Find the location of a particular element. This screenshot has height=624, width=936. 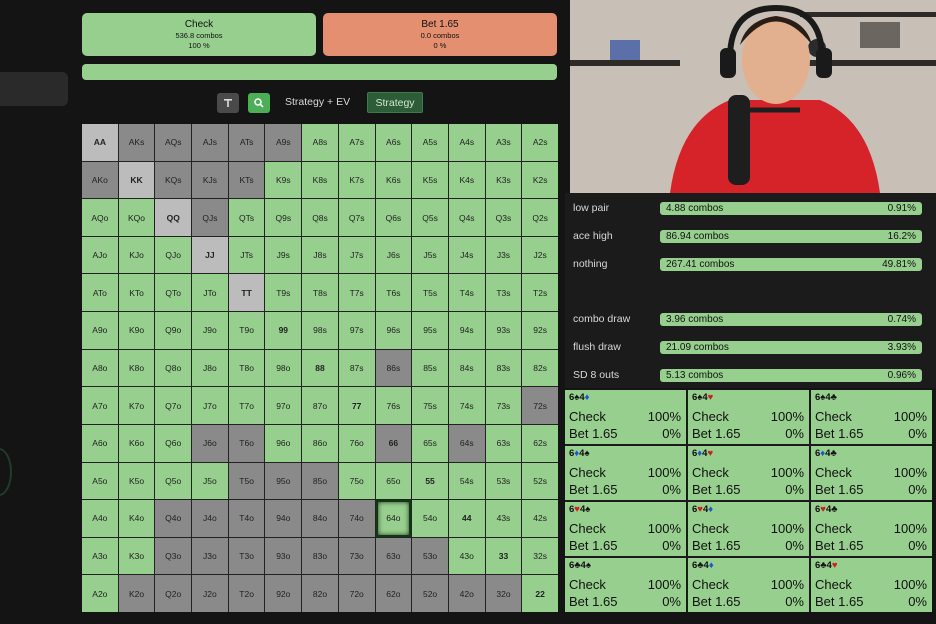

hand-cell: 54s is located at coordinates (466, 481).